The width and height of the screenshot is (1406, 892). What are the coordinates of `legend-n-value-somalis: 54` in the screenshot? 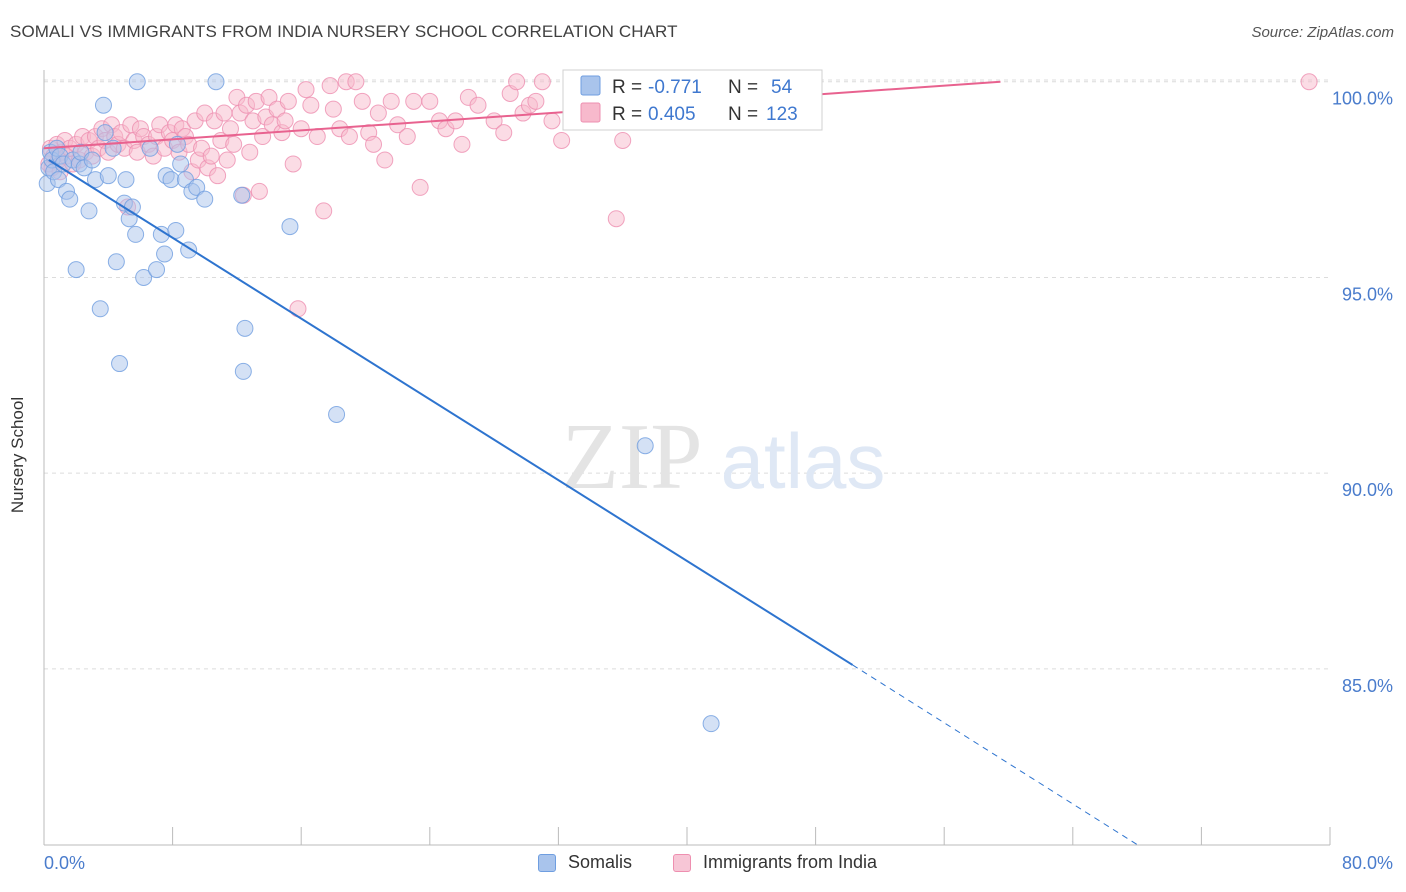 It's located at (782, 87).